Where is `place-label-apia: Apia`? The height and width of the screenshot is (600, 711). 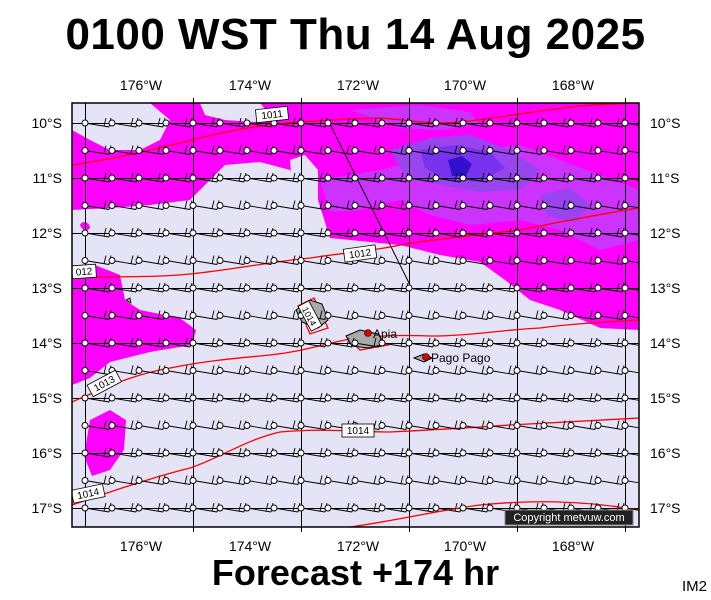
place-label-apia: Apia is located at coordinates (385, 334).